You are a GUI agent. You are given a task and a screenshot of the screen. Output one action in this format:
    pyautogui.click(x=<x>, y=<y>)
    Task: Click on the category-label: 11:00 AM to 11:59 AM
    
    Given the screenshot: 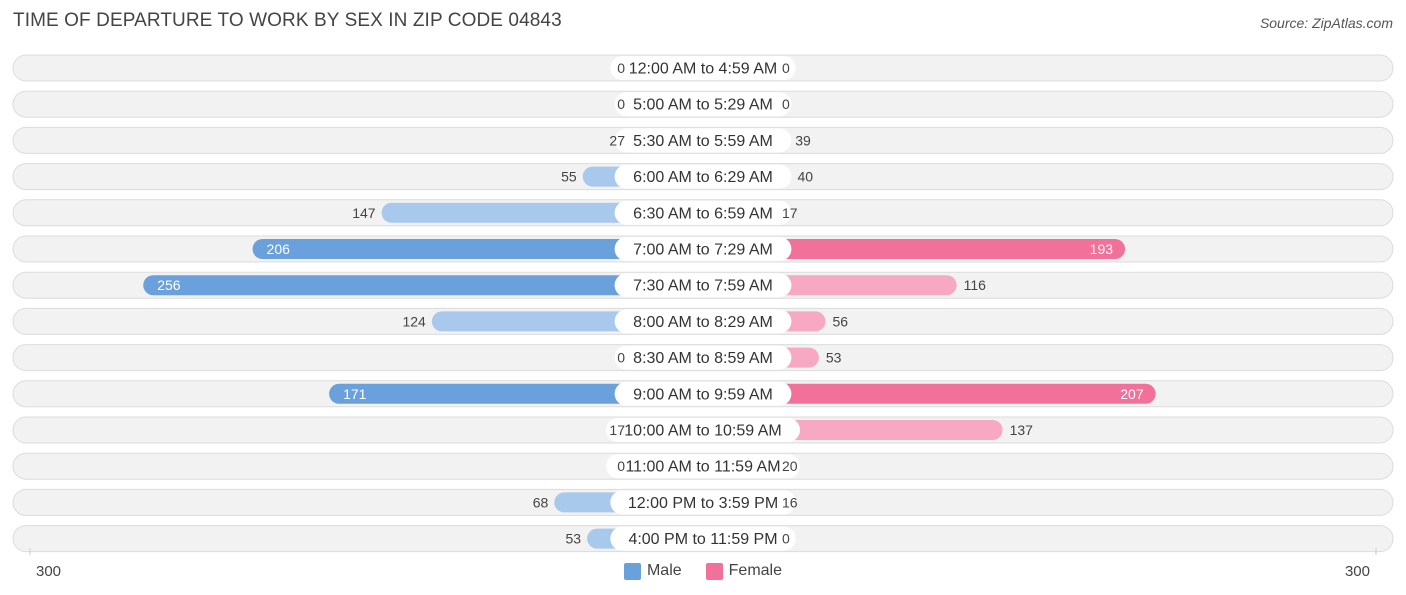 What is the action you would take?
    pyautogui.click(x=702, y=467)
    